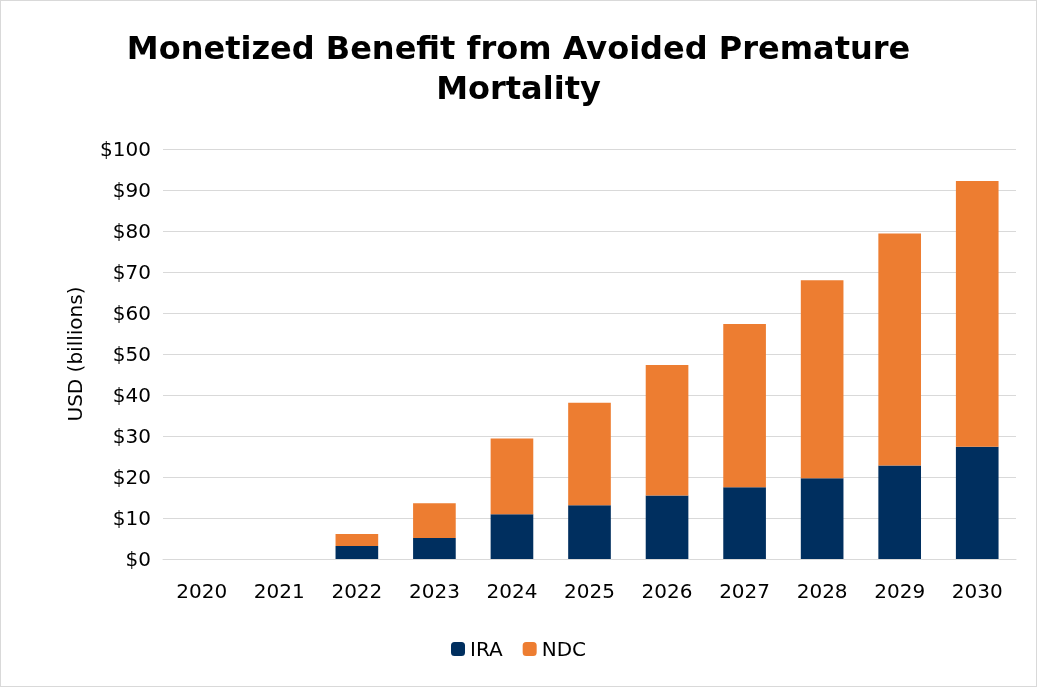 This screenshot has height=687, width=1037. Describe the element at coordinates (977, 591) in the screenshot. I see `x-tick-label: 2030` at that location.